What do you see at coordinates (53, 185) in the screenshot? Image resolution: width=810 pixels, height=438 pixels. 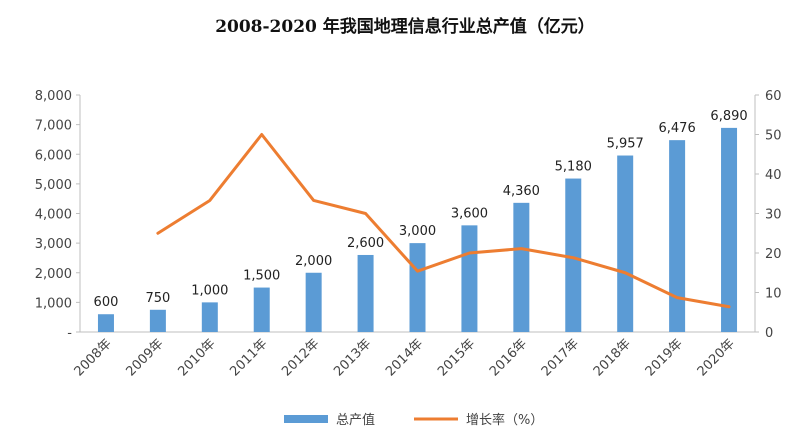 I see `y-left-tick-label: 5,000` at bounding box center [53, 185].